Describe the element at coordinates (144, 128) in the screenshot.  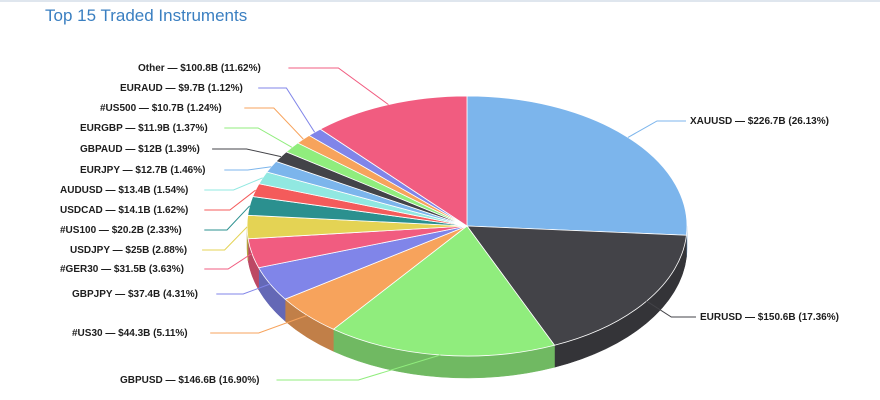
I see `label-eurgbp: EURGBP — $11.9B (1.37%)` at that location.